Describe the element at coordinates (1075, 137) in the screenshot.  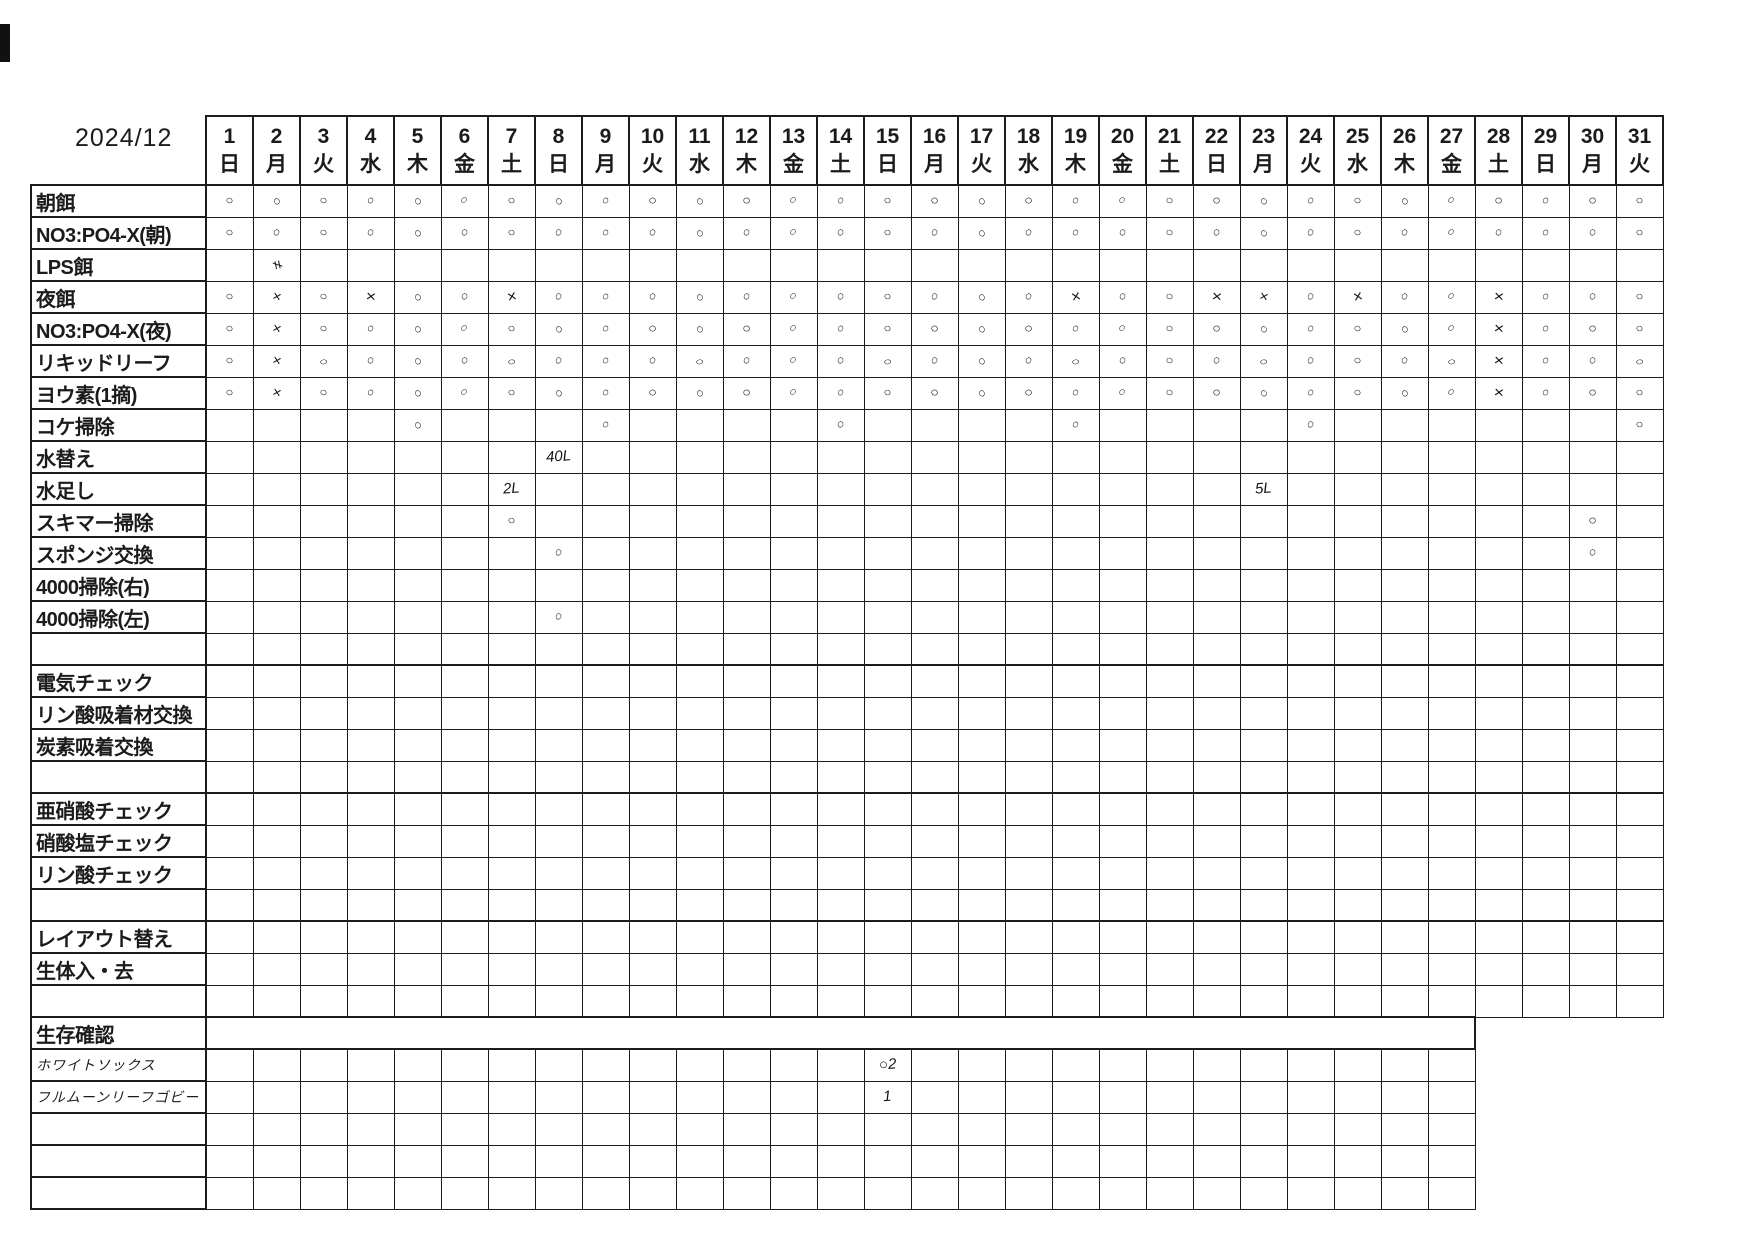
I see `day-number: 19` at that location.